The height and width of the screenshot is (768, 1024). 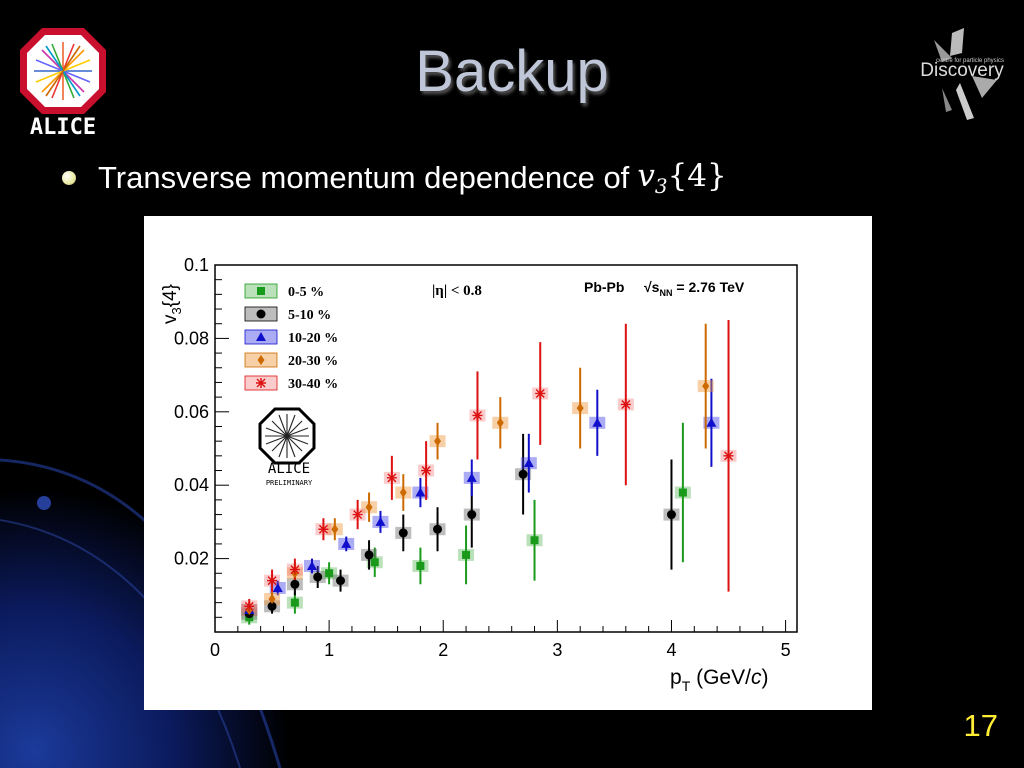 What do you see at coordinates (364, 178) in the screenshot?
I see `bullet-text: Transverse momentum dependence of` at bounding box center [364, 178].